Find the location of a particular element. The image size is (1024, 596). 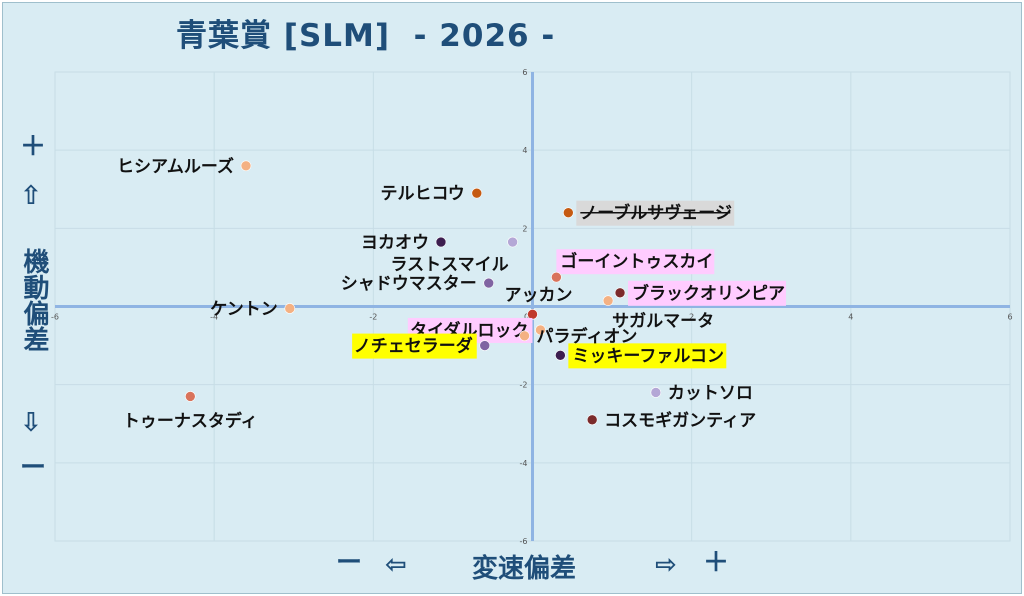

y-down-arrow-icon: ⇩ is located at coordinates (31, 423).